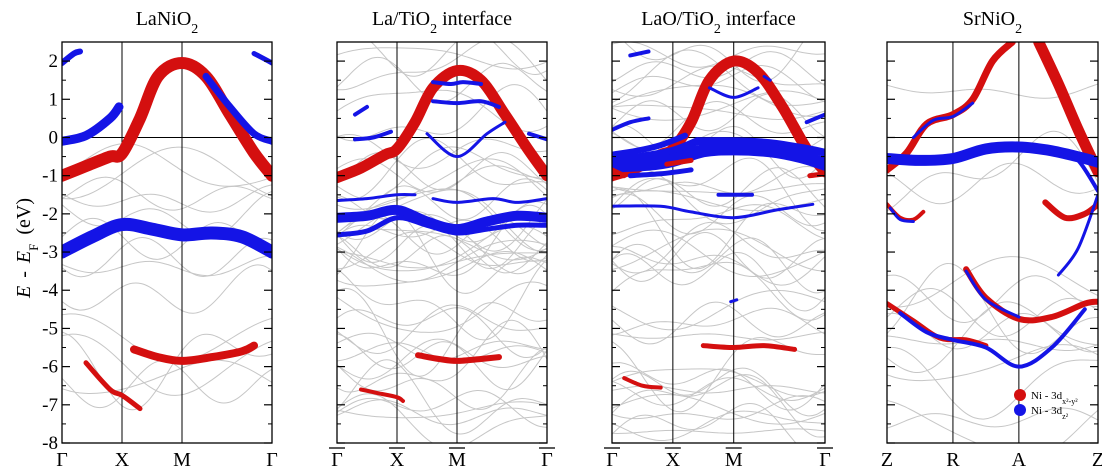 The width and height of the screenshot is (1102, 469). Describe the element at coordinates (54, 99) in the screenshot. I see `y-tick-label: 1` at that location.